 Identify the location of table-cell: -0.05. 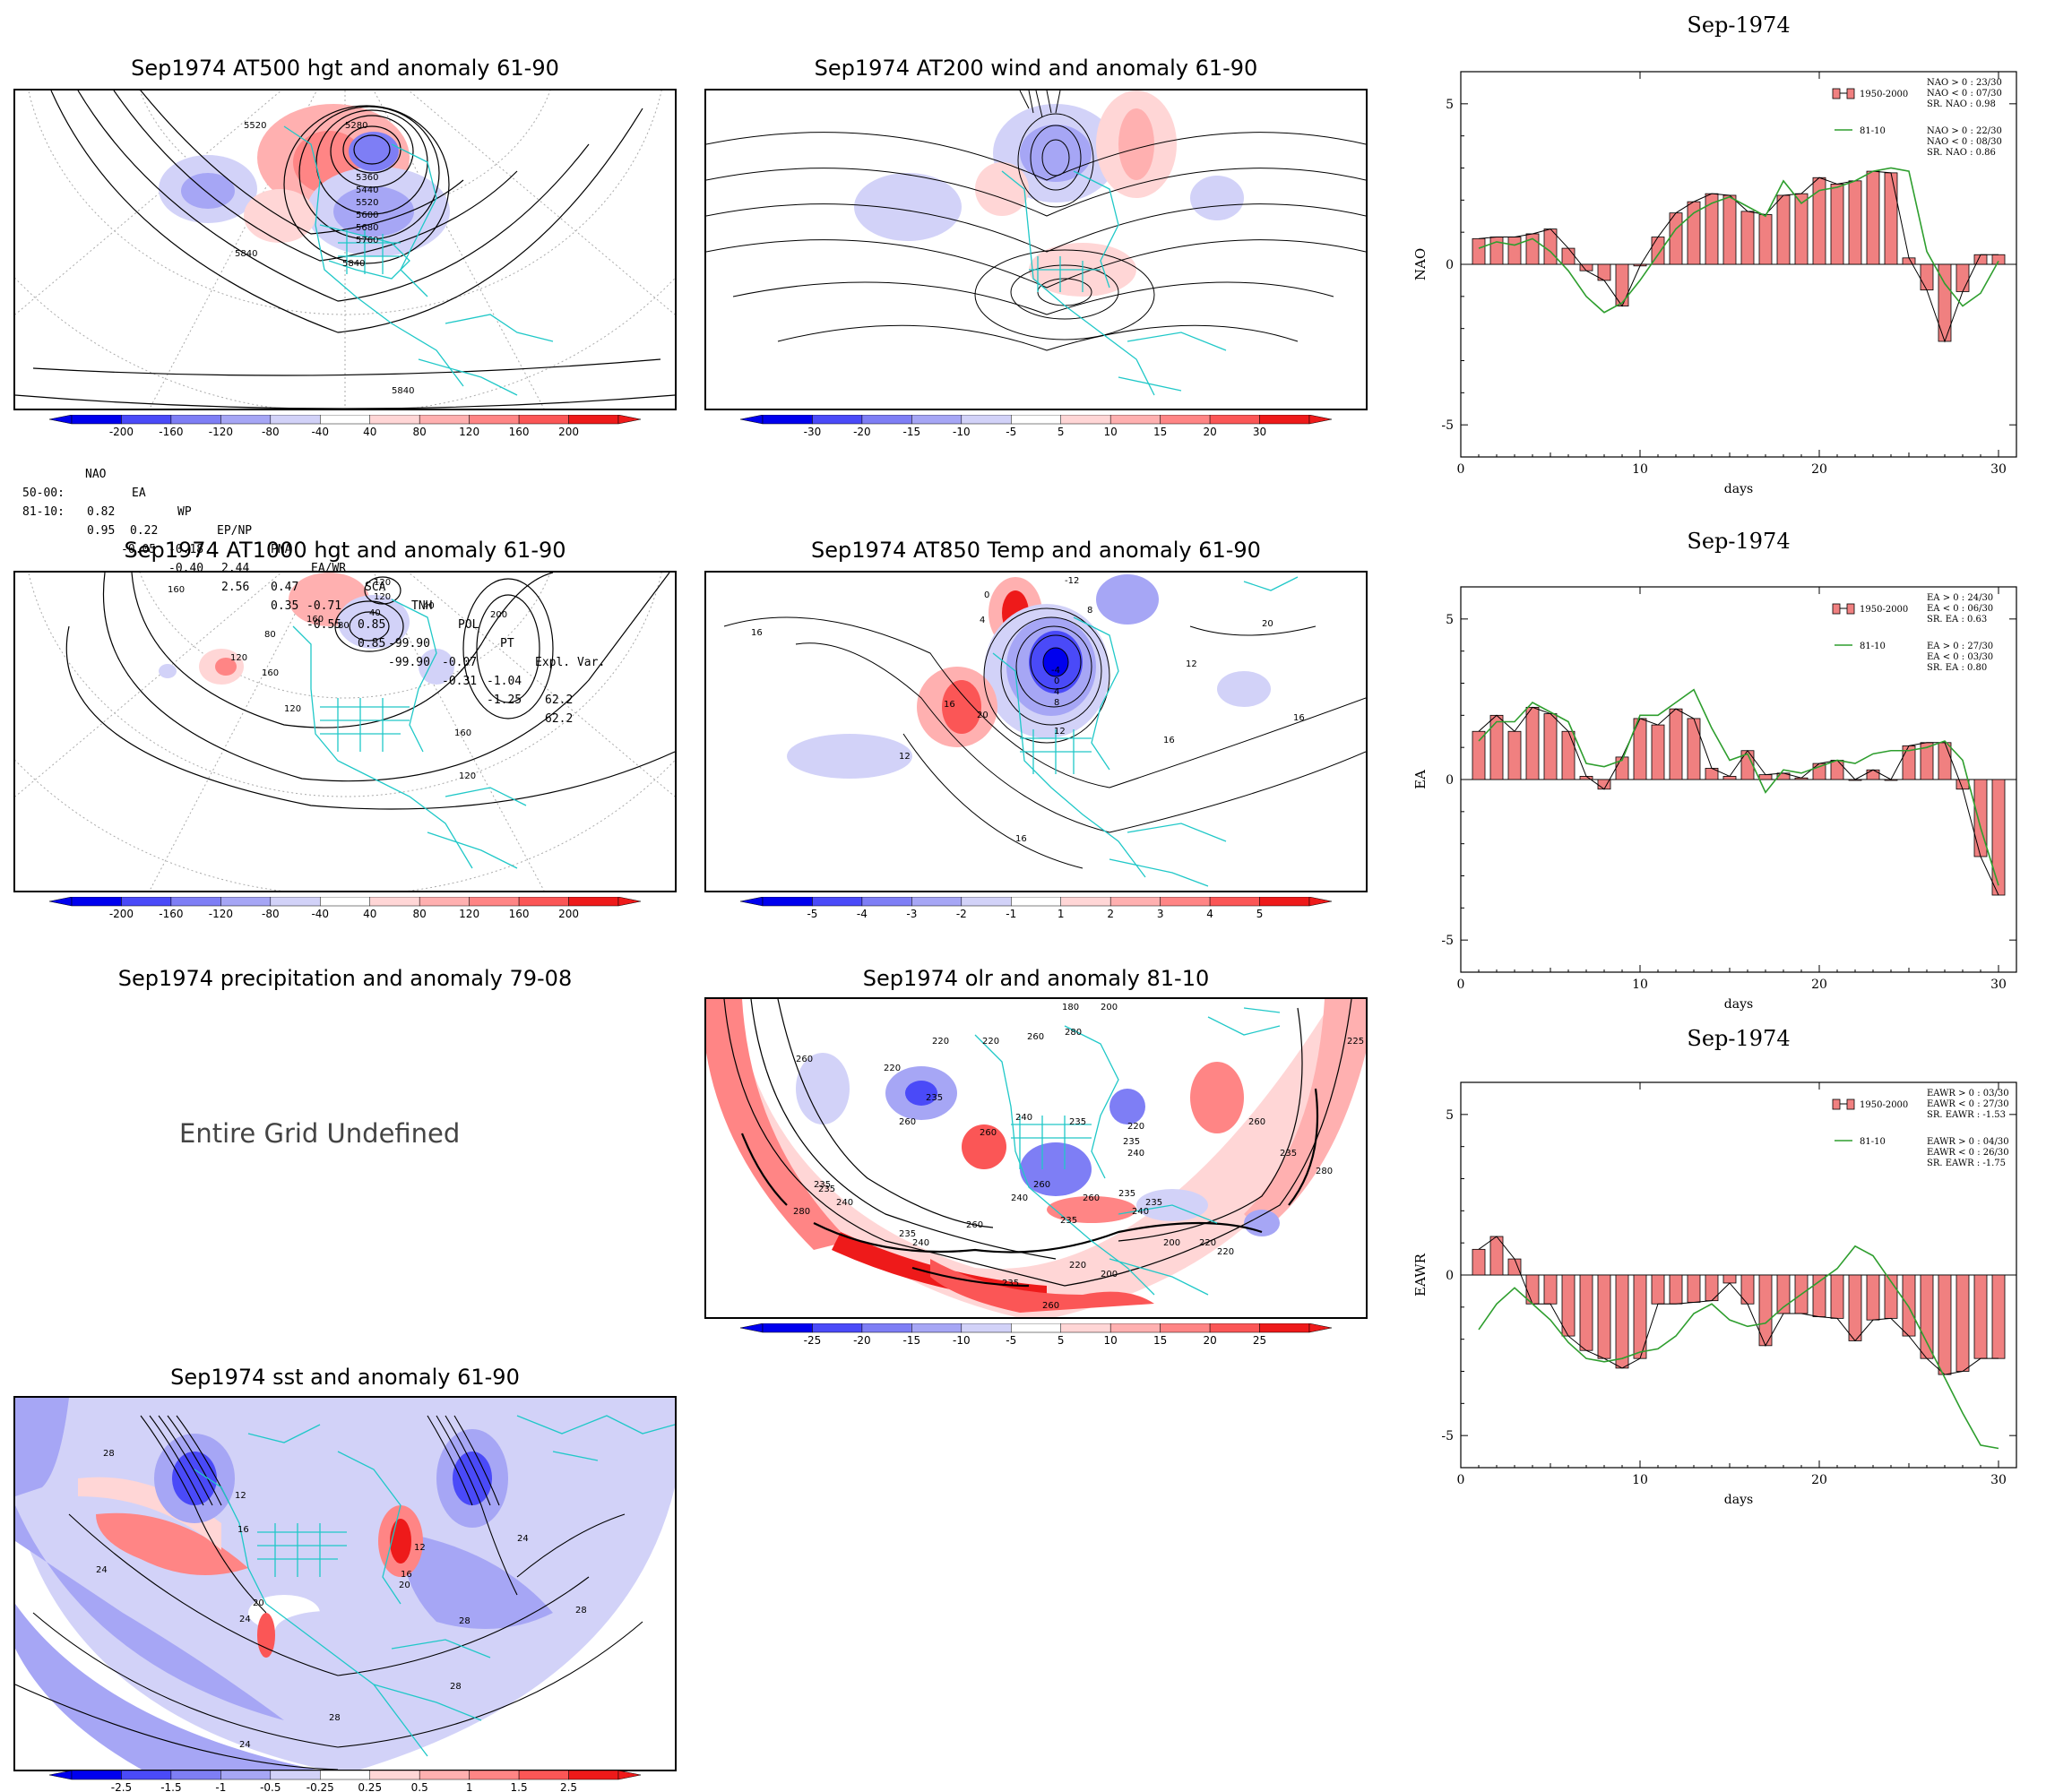
(139, 549).